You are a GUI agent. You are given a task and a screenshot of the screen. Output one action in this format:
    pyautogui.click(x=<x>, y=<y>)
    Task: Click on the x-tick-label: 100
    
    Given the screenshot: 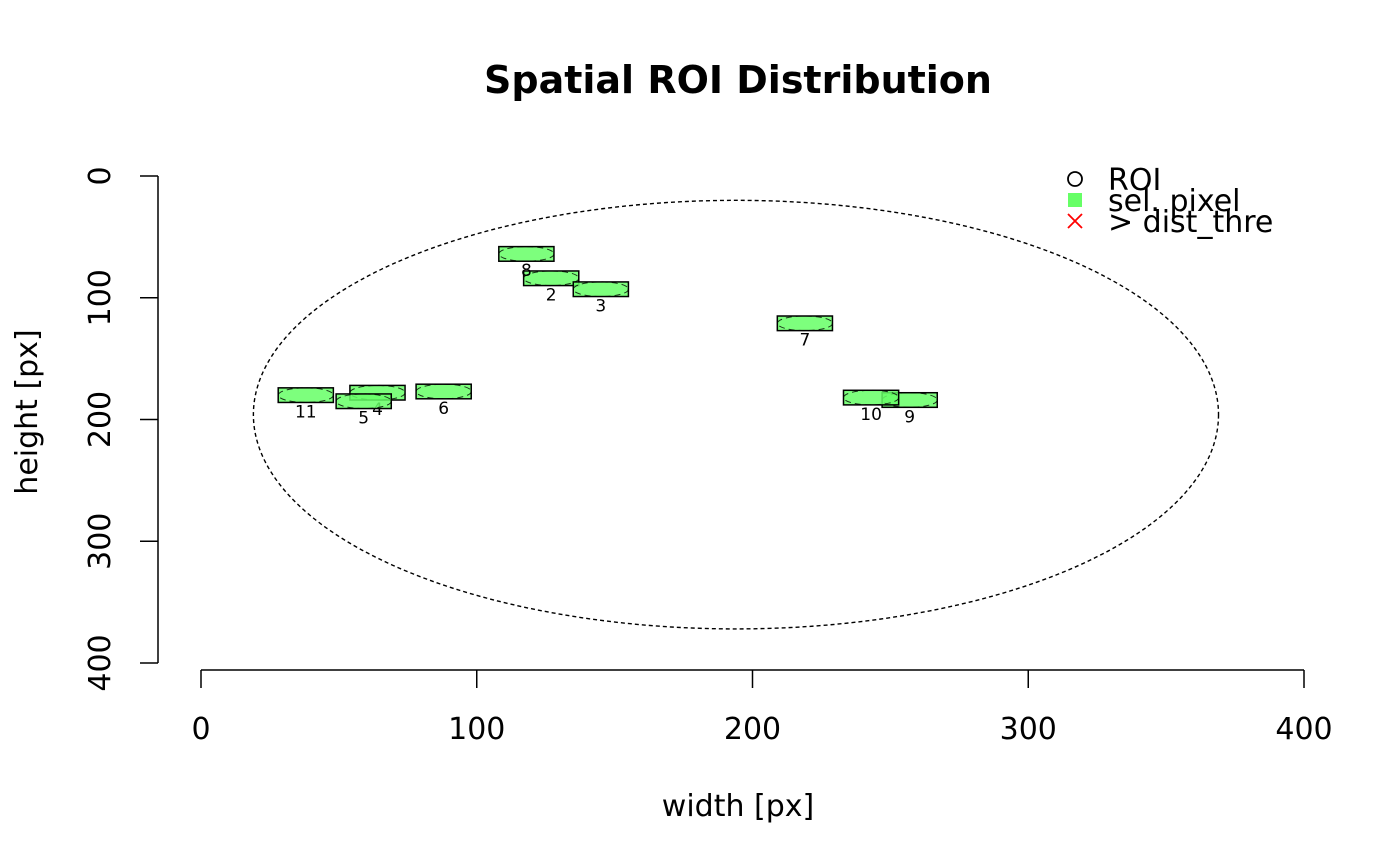 What is the action you would take?
    pyautogui.click(x=476, y=729)
    